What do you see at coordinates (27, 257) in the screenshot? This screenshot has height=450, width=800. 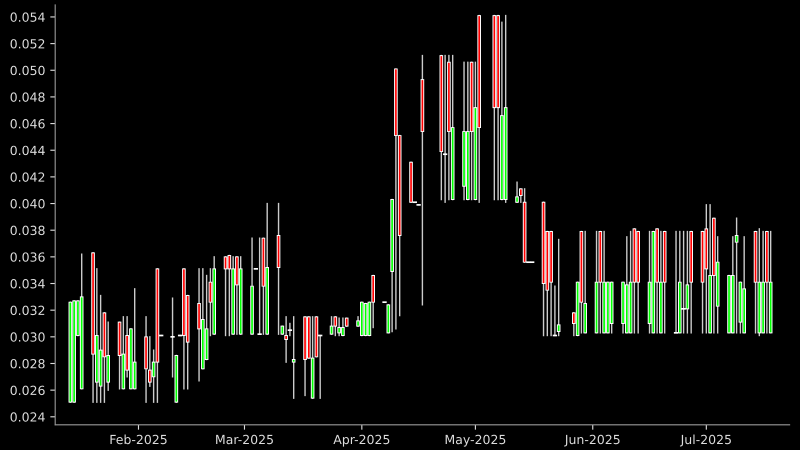 I see `y-tick-label: 0.036` at bounding box center [27, 257].